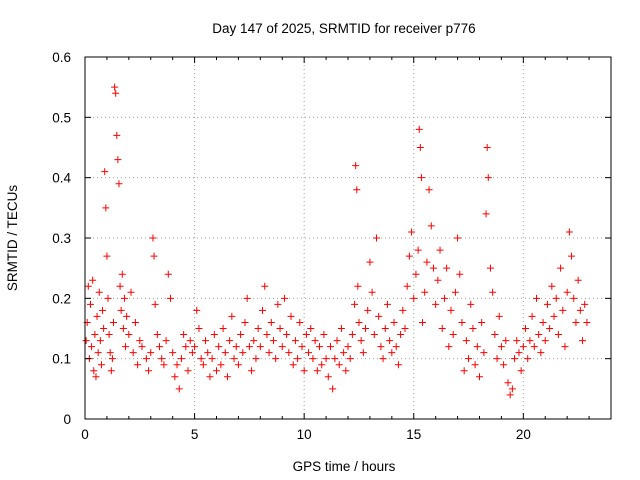 The height and width of the screenshot is (480, 640). What do you see at coordinates (67, 419) in the screenshot?
I see `y-tick-label: 0` at bounding box center [67, 419].